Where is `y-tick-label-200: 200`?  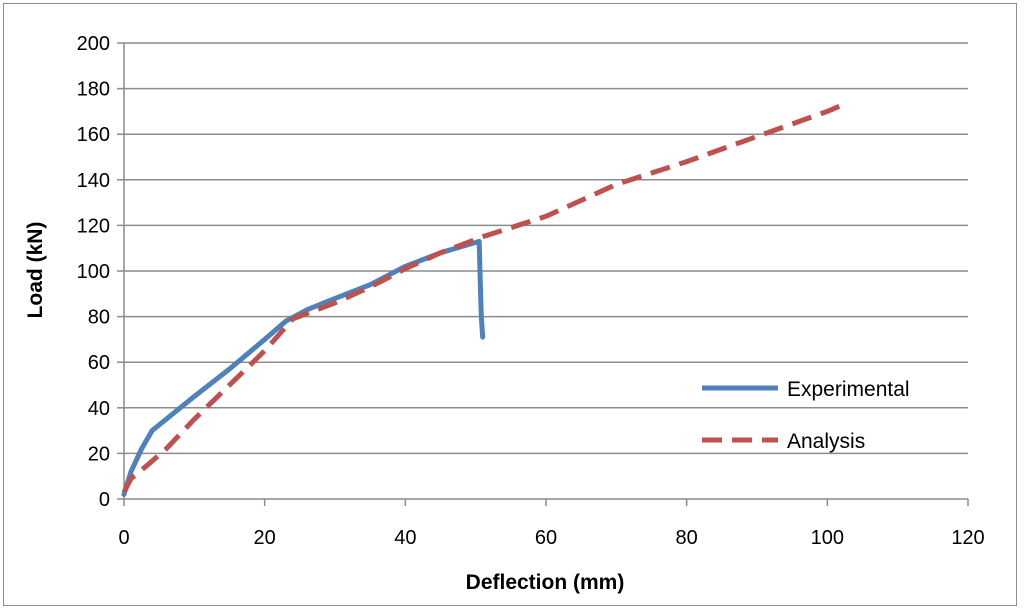
y-tick-label-200: 200 is located at coordinates (93, 44).